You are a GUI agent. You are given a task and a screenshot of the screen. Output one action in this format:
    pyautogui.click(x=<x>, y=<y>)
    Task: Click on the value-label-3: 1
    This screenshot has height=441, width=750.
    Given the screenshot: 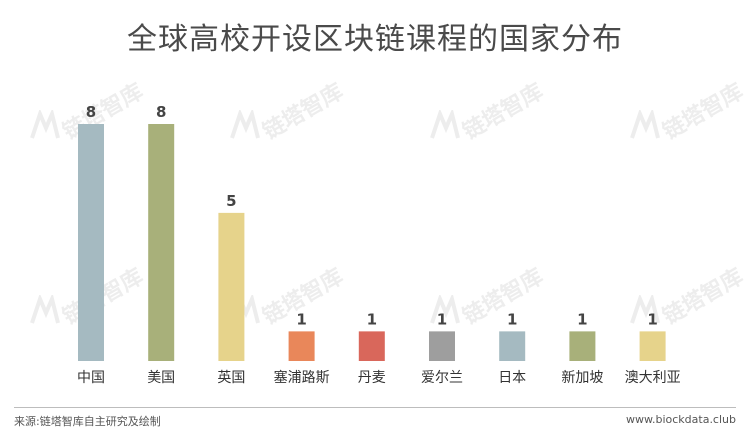 What is the action you would take?
    pyautogui.click(x=301, y=319)
    